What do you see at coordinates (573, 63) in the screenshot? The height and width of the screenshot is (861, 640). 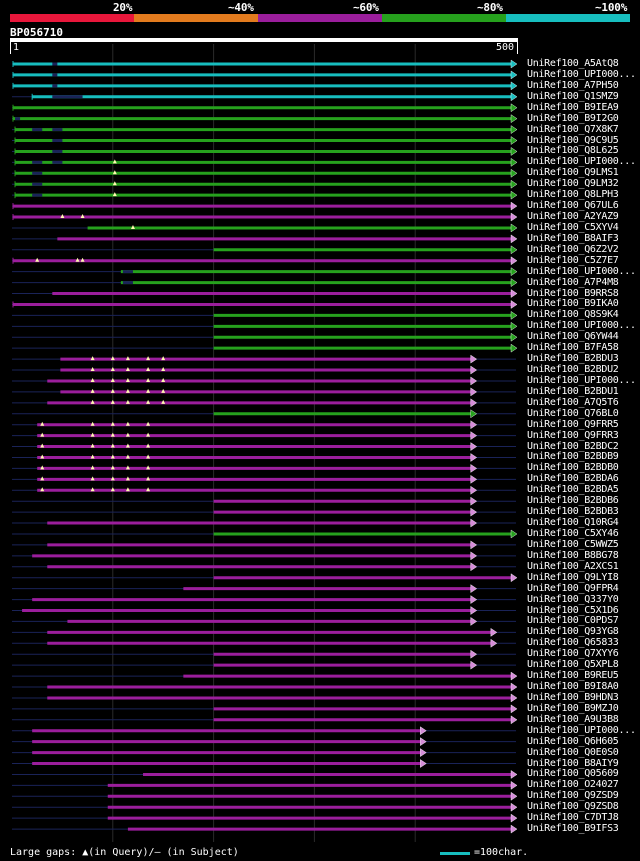 I see `hit-label: UniRef100_A5AtQ8` at bounding box center [573, 63].